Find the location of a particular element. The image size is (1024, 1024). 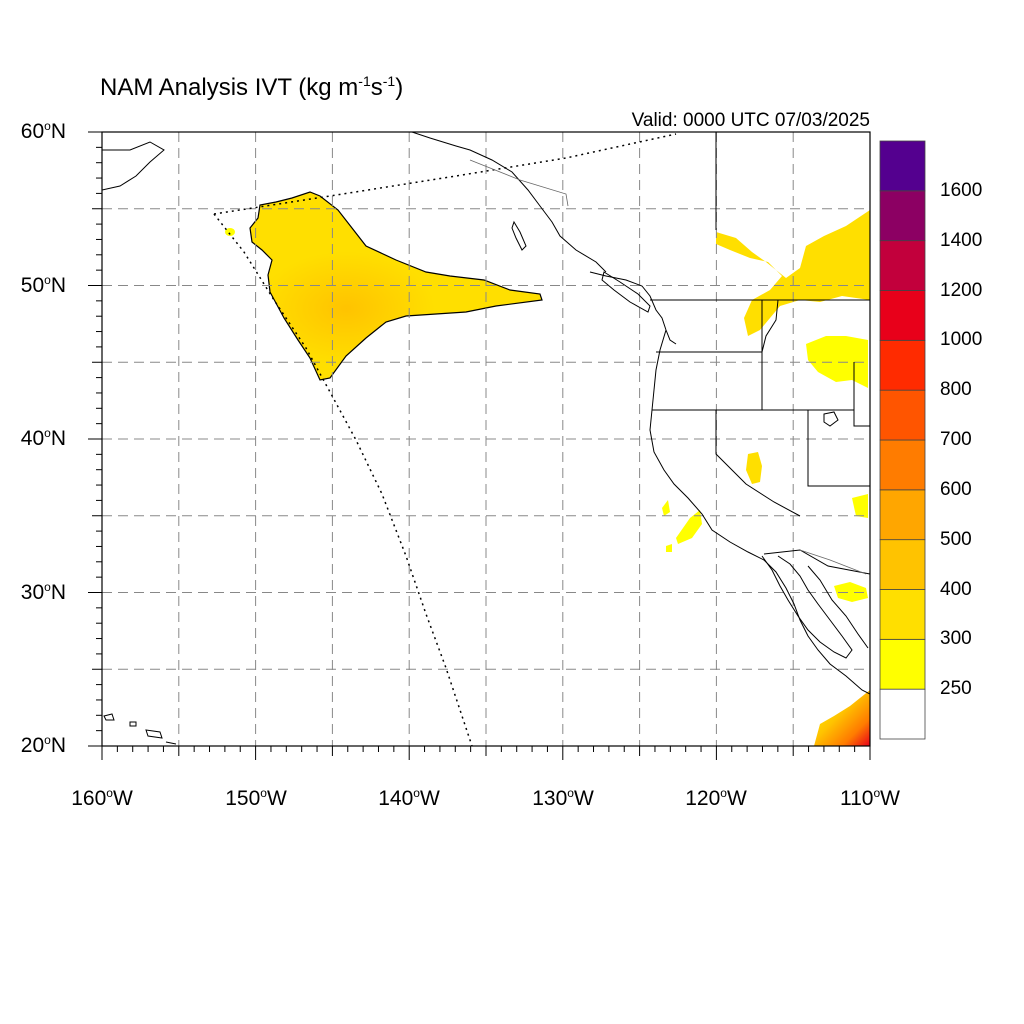

lon-label-130w: 130oW is located at coordinates (563, 798).